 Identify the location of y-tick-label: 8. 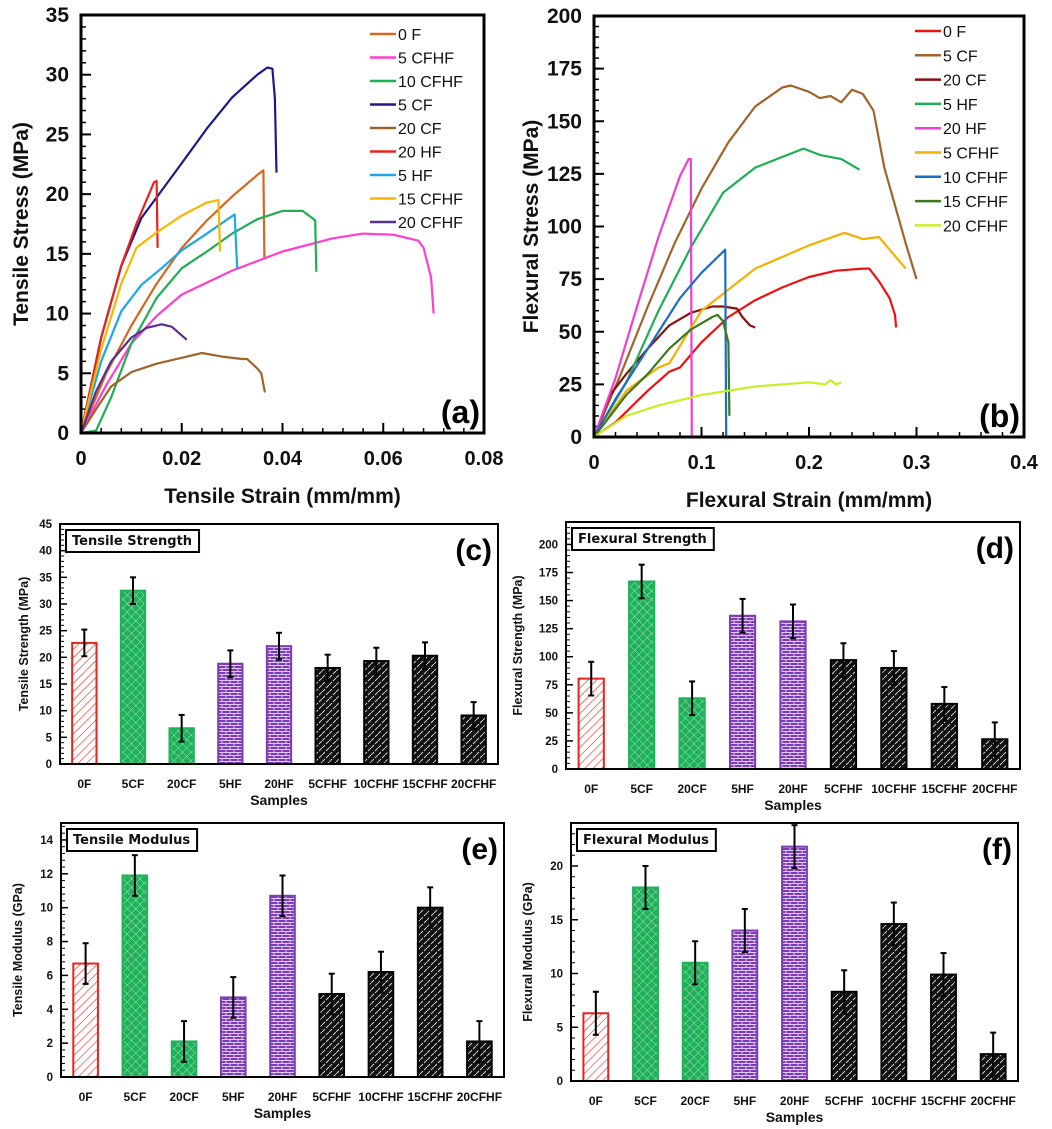
(50, 943).